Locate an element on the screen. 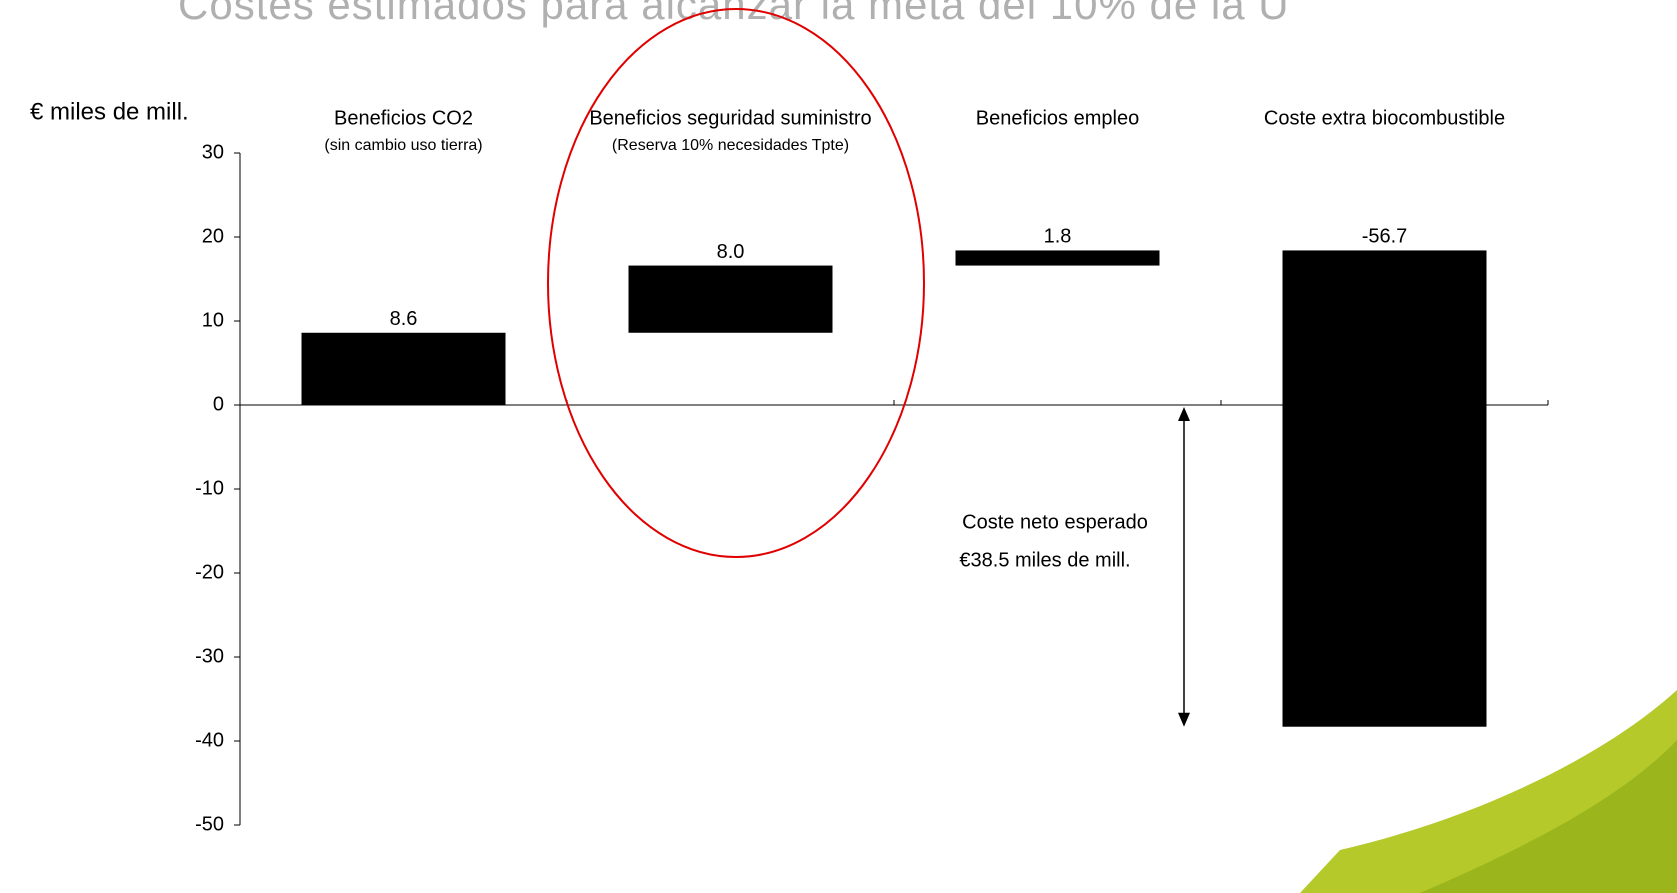  category-label: Beneficios seguridad suministro is located at coordinates (730, 118).